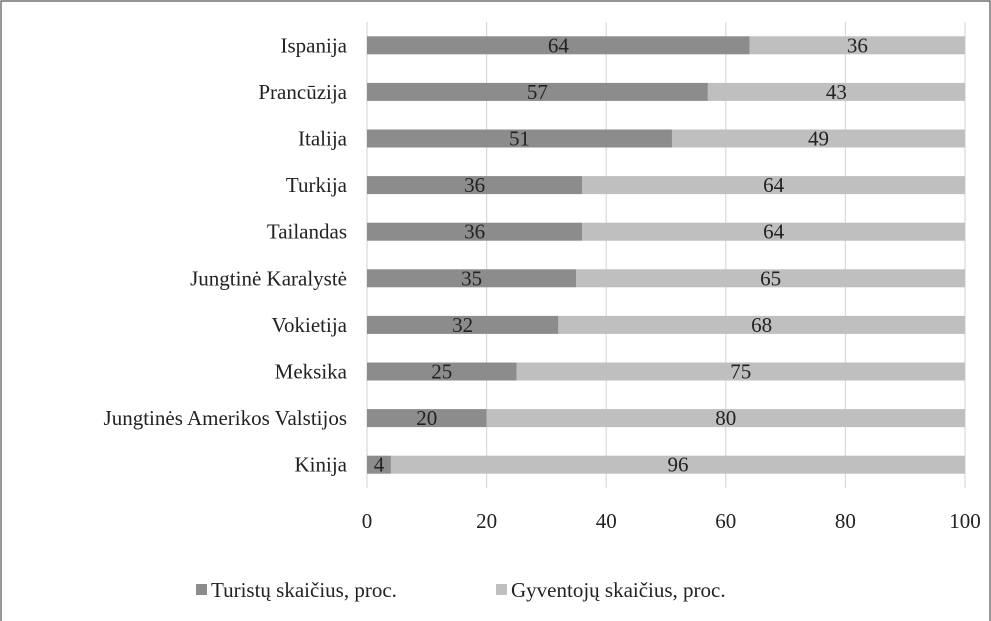 The image size is (991, 621). What do you see at coordinates (314, 45) in the screenshot?
I see `y-tick-label: Ispanija` at bounding box center [314, 45].